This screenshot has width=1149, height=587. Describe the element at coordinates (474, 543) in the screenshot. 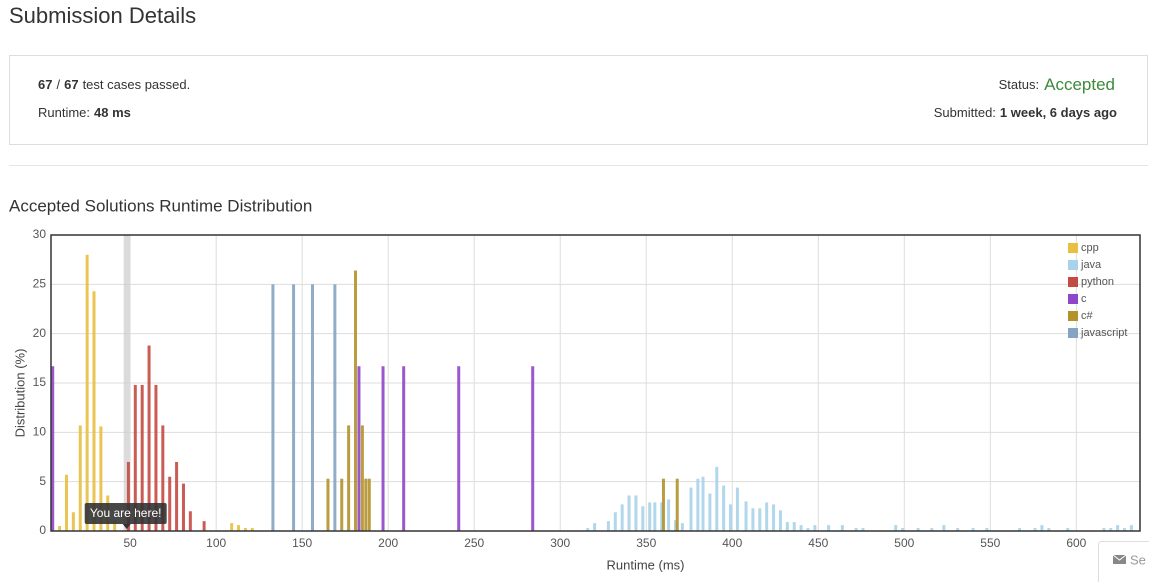

I see `x-tick-label: 250` at that location.